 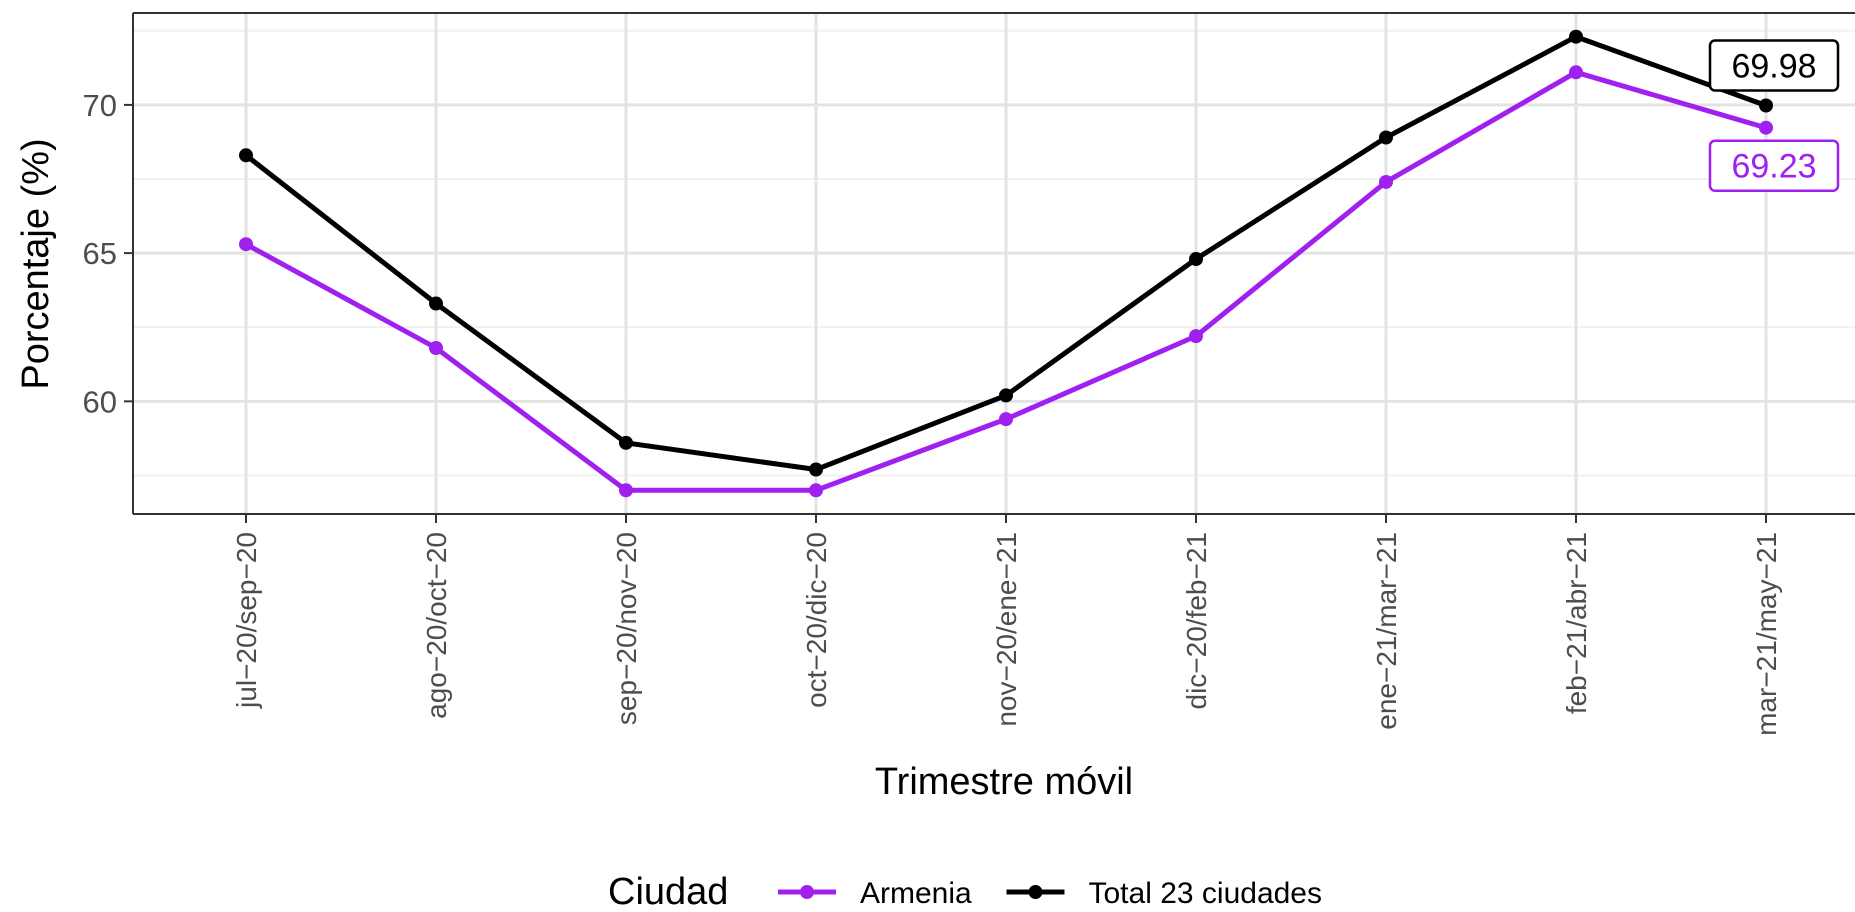 I want to click on x-tick-label: ago−20/oct−20, so click(x=436, y=625).